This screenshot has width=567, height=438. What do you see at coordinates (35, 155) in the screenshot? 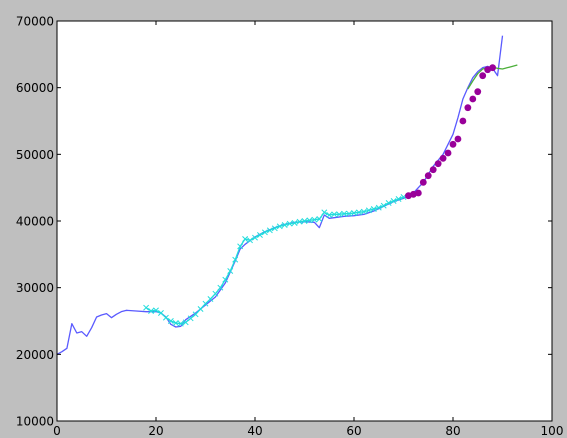
I see `y-tick-label-4: 50000` at bounding box center [35, 155].